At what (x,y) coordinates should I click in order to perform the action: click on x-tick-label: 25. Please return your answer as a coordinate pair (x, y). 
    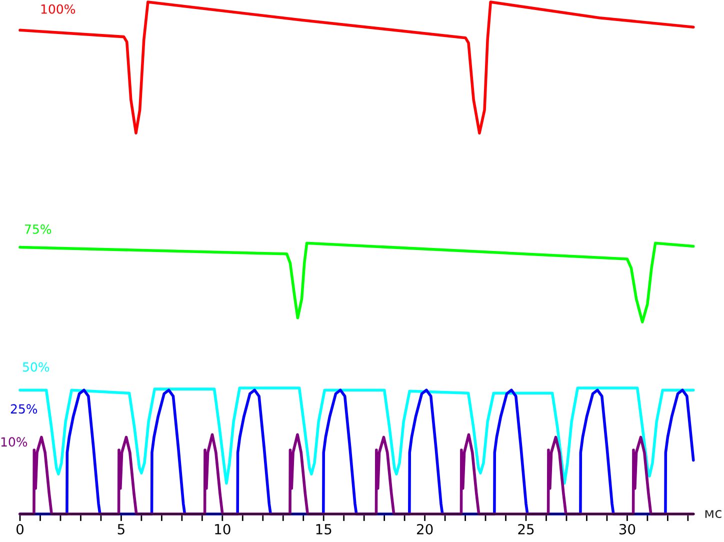
    Looking at the image, I should click on (526, 529).